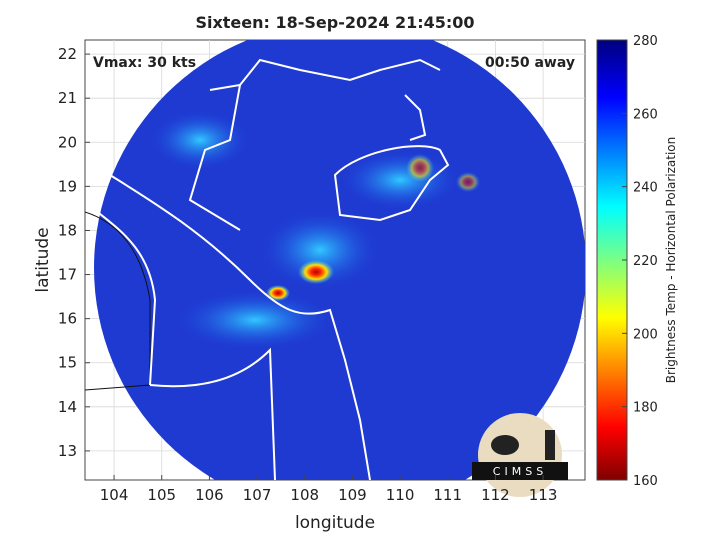 This screenshot has width=720, height=544. Describe the element at coordinates (67, 275) in the screenshot. I see `y-tick-label: 17` at that location.